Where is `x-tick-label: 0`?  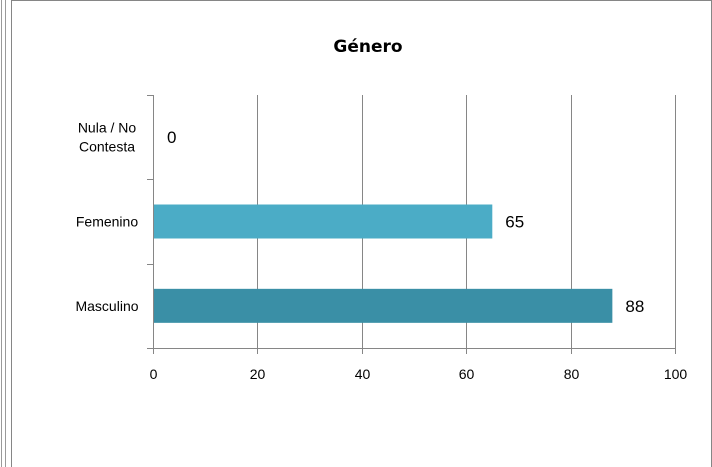
x-tick-label: 0 is located at coordinates (154, 374).